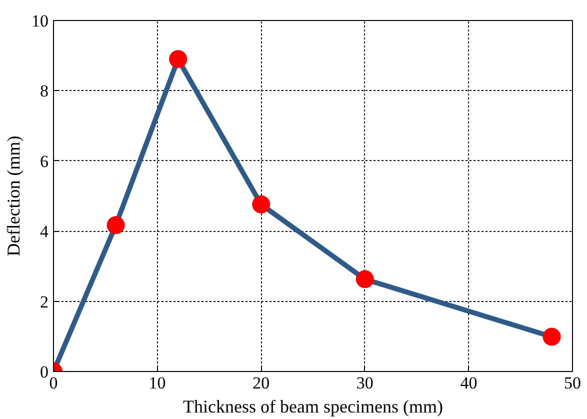 This screenshot has height=419, width=587. What do you see at coordinates (469, 383) in the screenshot?
I see `x-tick-label: 40` at bounding box center [469, 383].